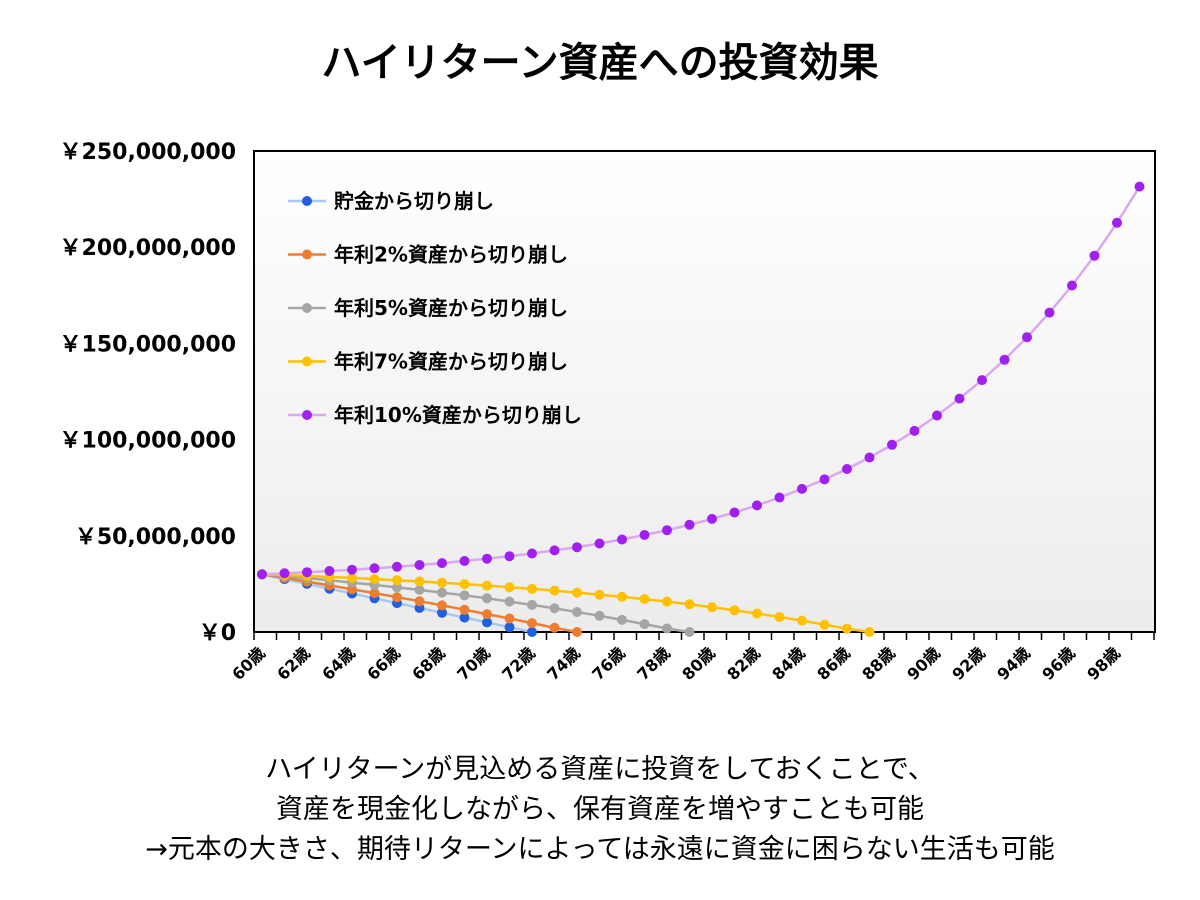 This screenshot has height=900, width=1200. Describe the element at coordinates (148, 344) in the screenshot. I see `y-tick-label: ￥150,000,000` at that location.